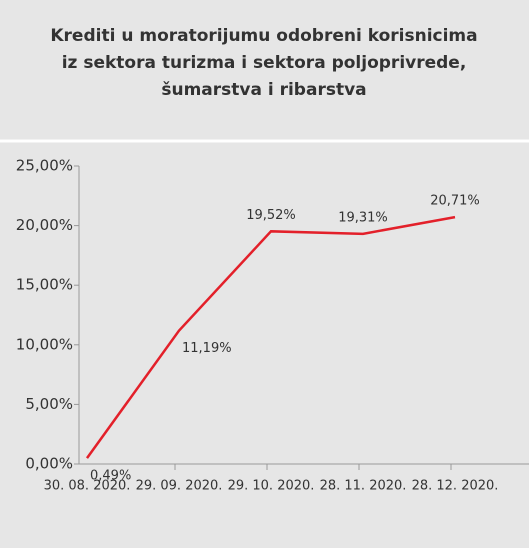 The height and width of the screenshot is (548, 529). I want to click on x-tick-label: 29. 10. 2020., so click(271, 486).